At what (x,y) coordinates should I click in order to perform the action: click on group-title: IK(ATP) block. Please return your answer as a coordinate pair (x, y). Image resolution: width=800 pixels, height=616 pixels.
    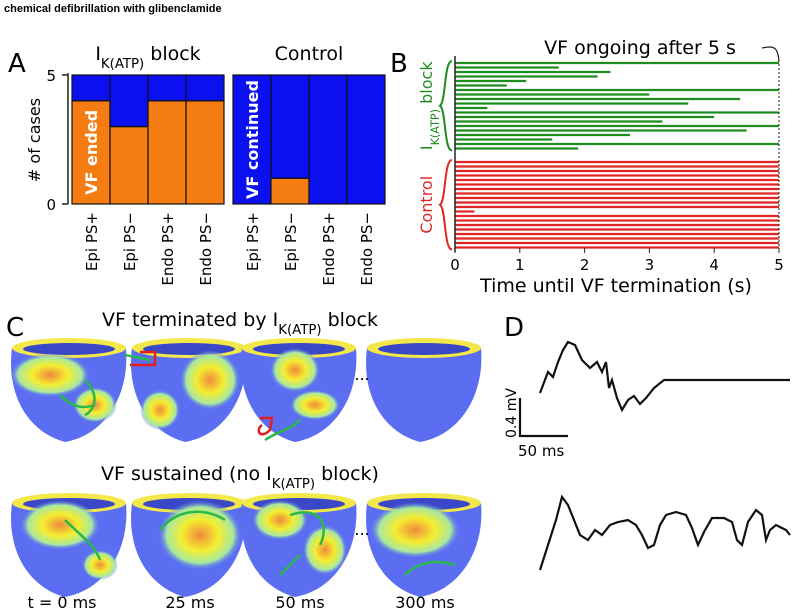
    Looking at the image, I should click on (147, 57).